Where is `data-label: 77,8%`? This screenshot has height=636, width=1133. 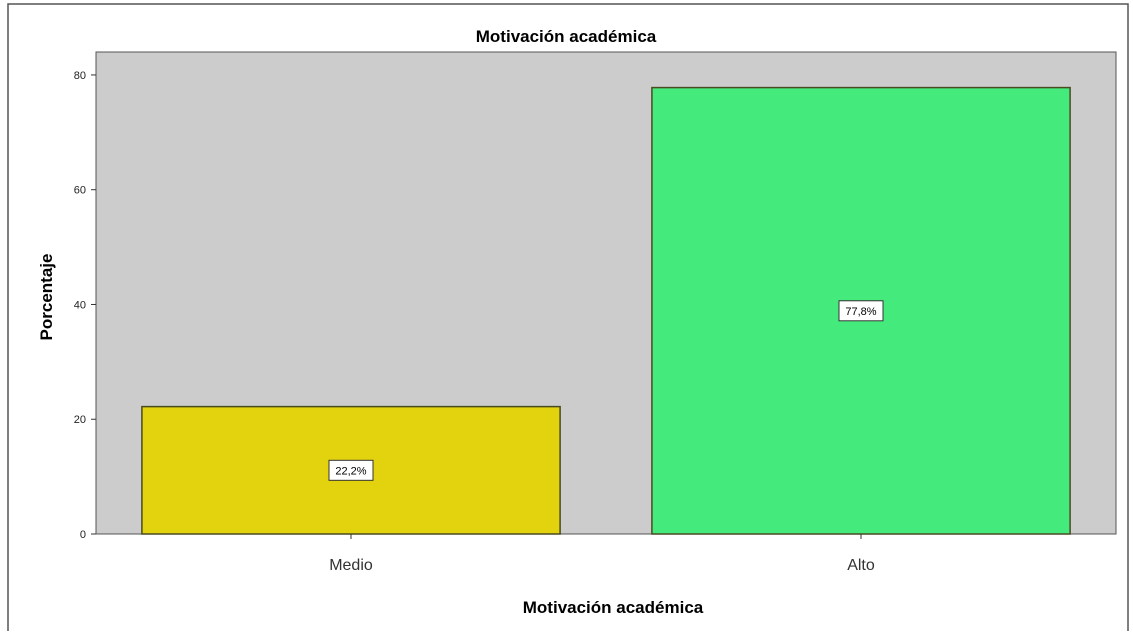
data-label: 77,8% is located at coordinates (860, 312).